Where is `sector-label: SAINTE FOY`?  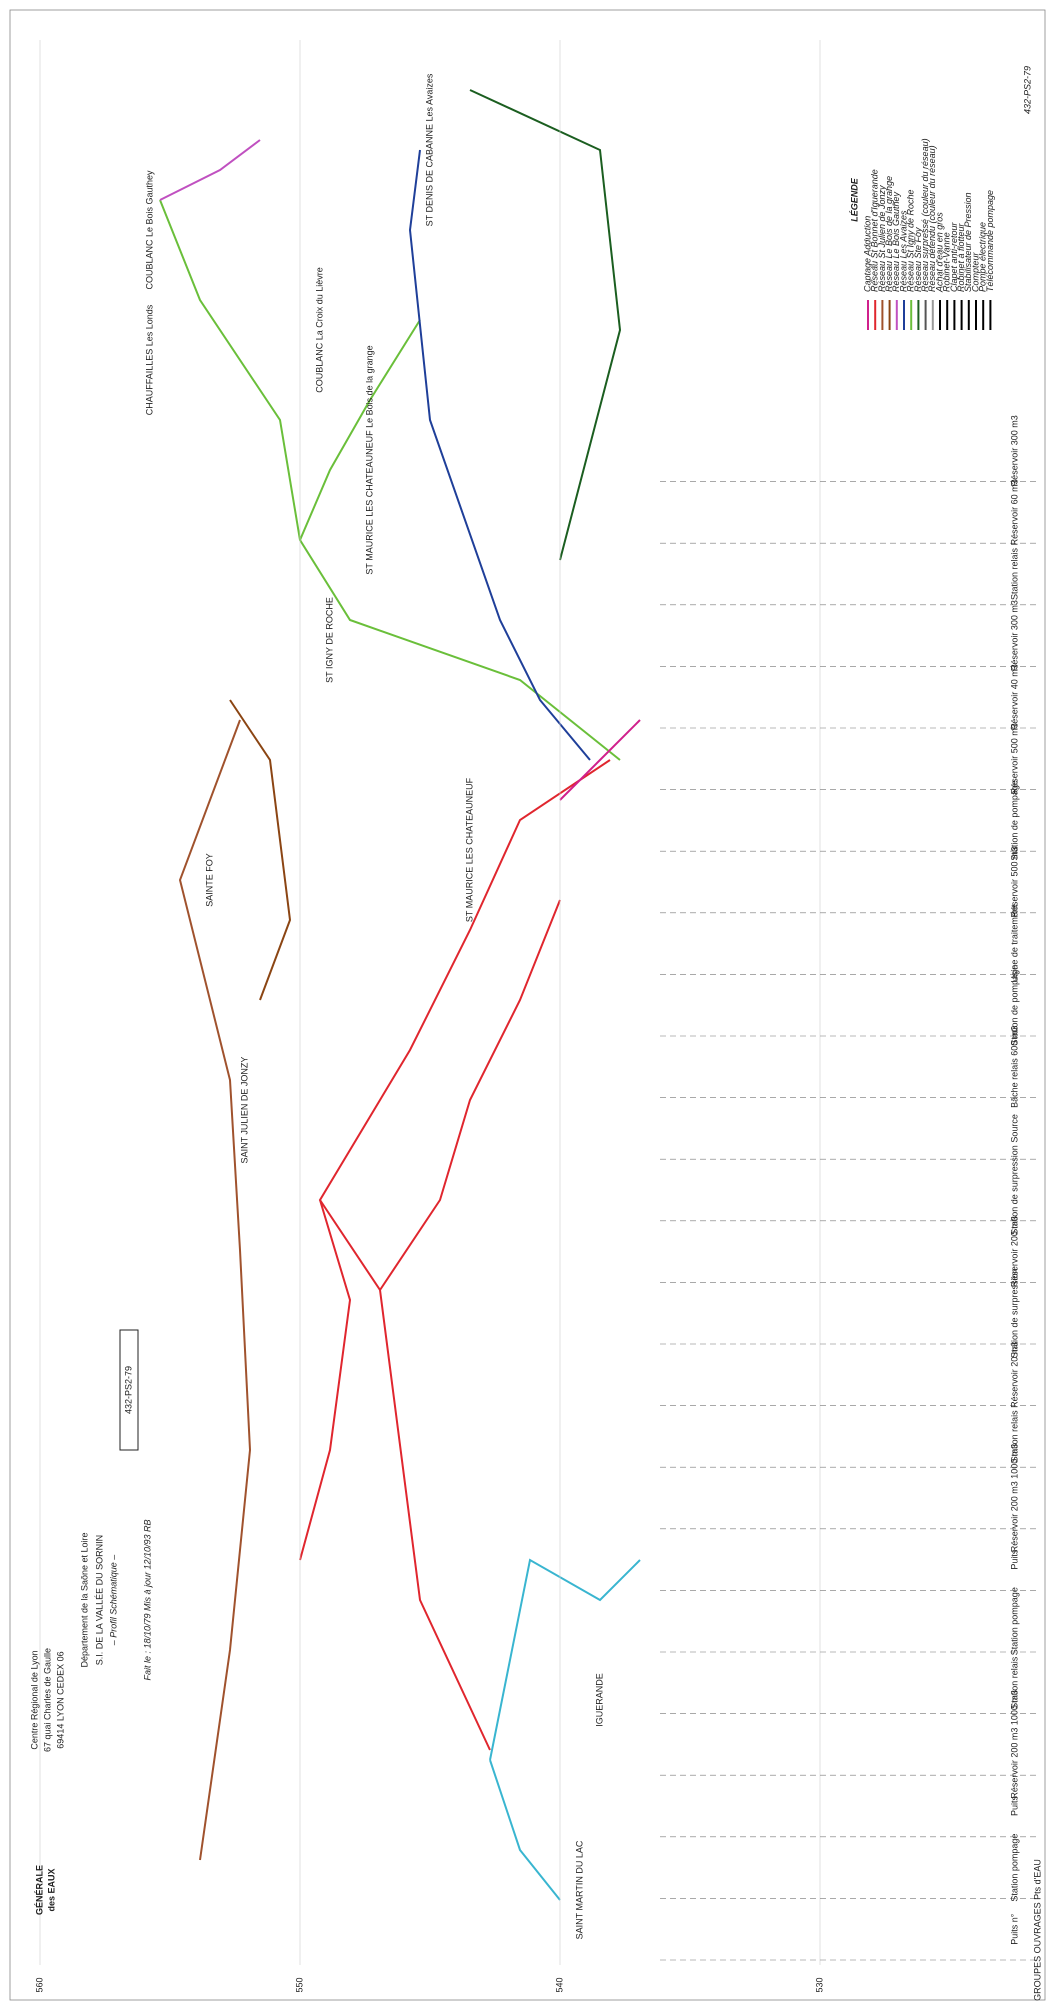
sector-label: SAINTE FOY is located at coordinates (209, 880).